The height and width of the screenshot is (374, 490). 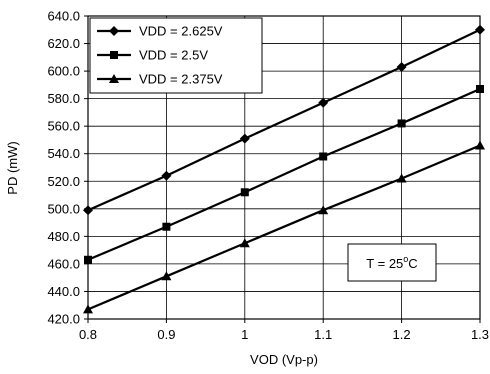 I want to click on temperature-annotation: T = 25oC, so click(x=392, y=262).